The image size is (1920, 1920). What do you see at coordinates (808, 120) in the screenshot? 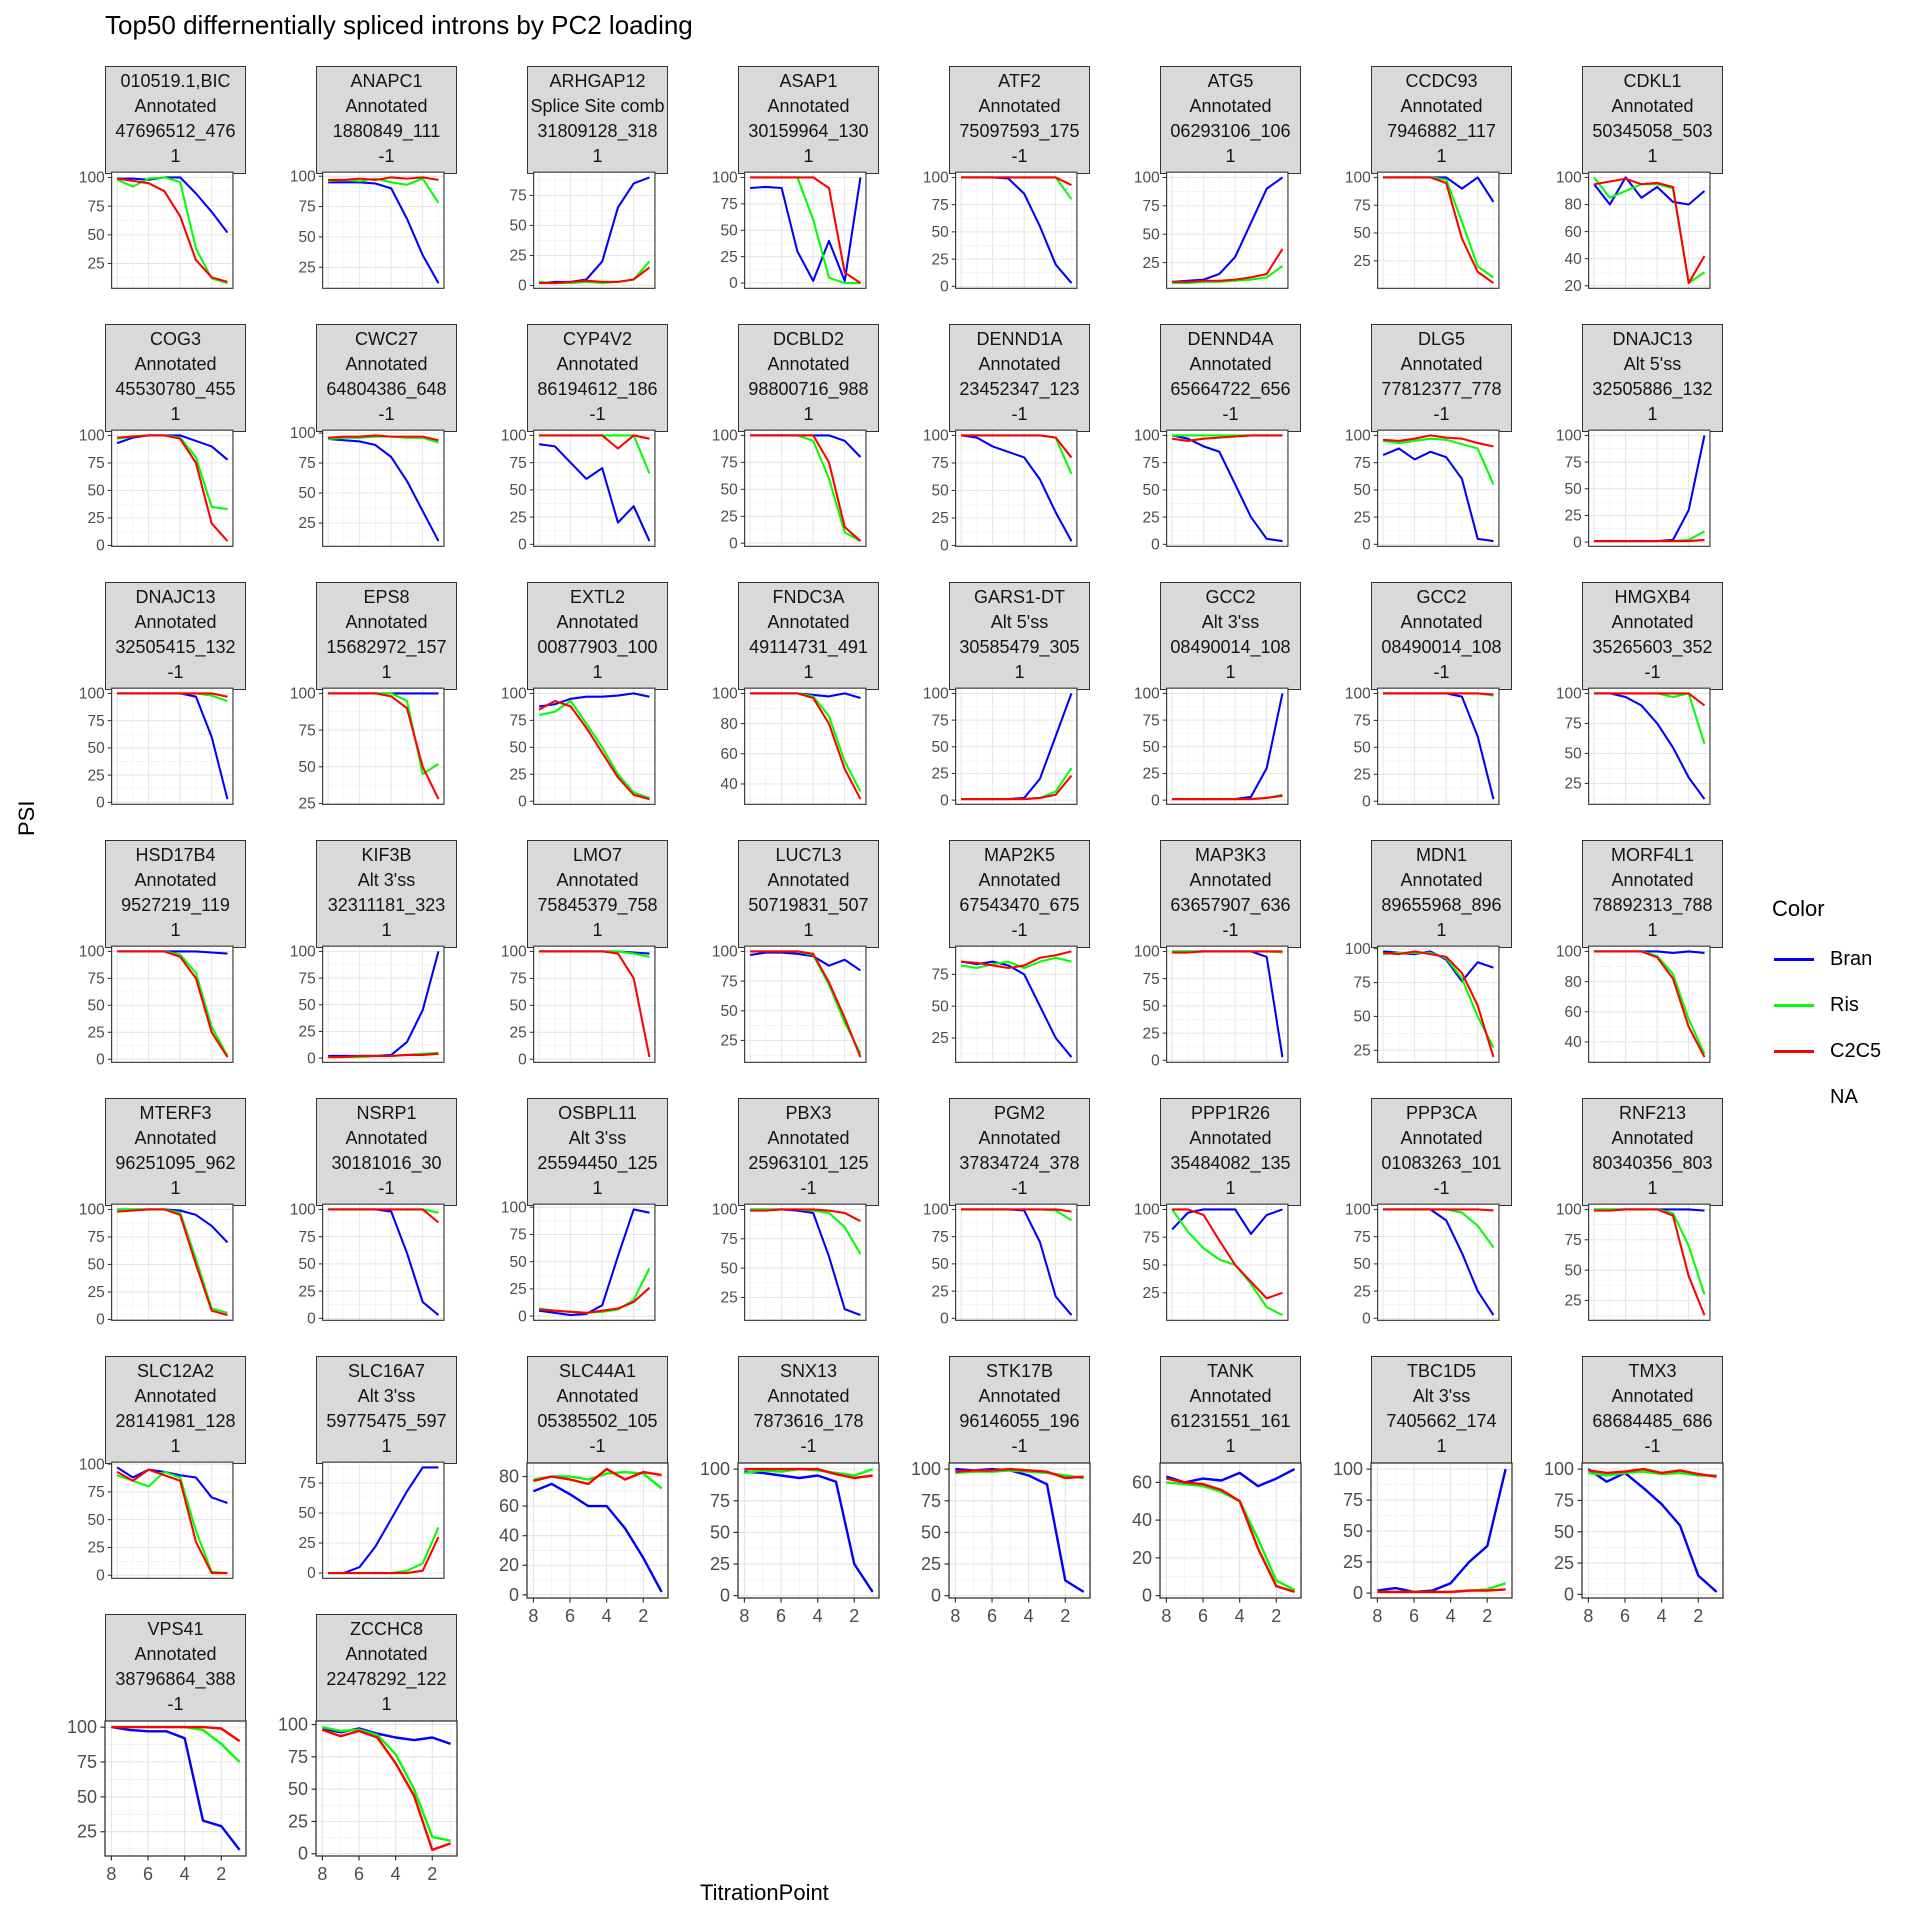
I see `facet-strip: ASAP1 Annotated 30159964_130 1` at bounding box center [808, 120].